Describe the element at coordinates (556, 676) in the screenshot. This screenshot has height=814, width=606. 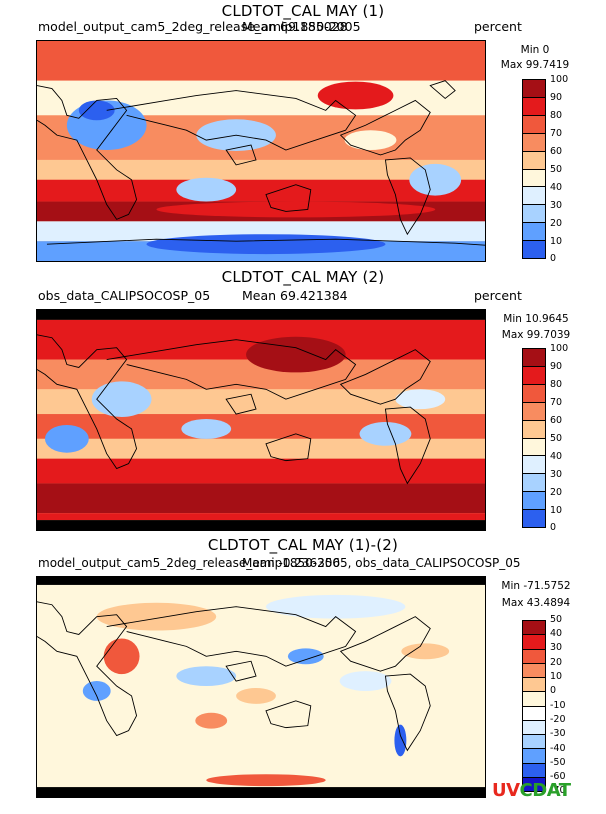
I see `panel3-tick: 10` at that location.